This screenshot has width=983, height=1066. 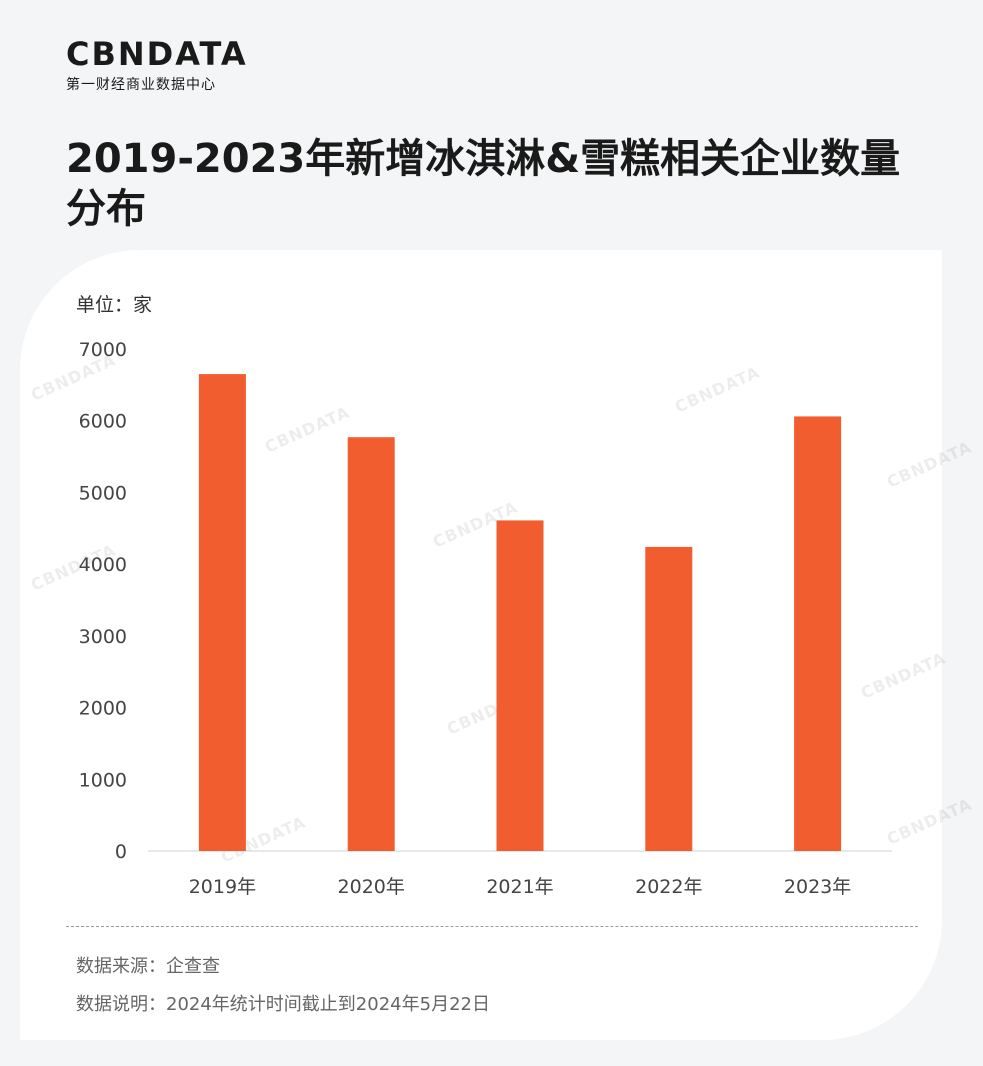 I want to click on x-tick-label: 2022年, so click(x=668, y=887).